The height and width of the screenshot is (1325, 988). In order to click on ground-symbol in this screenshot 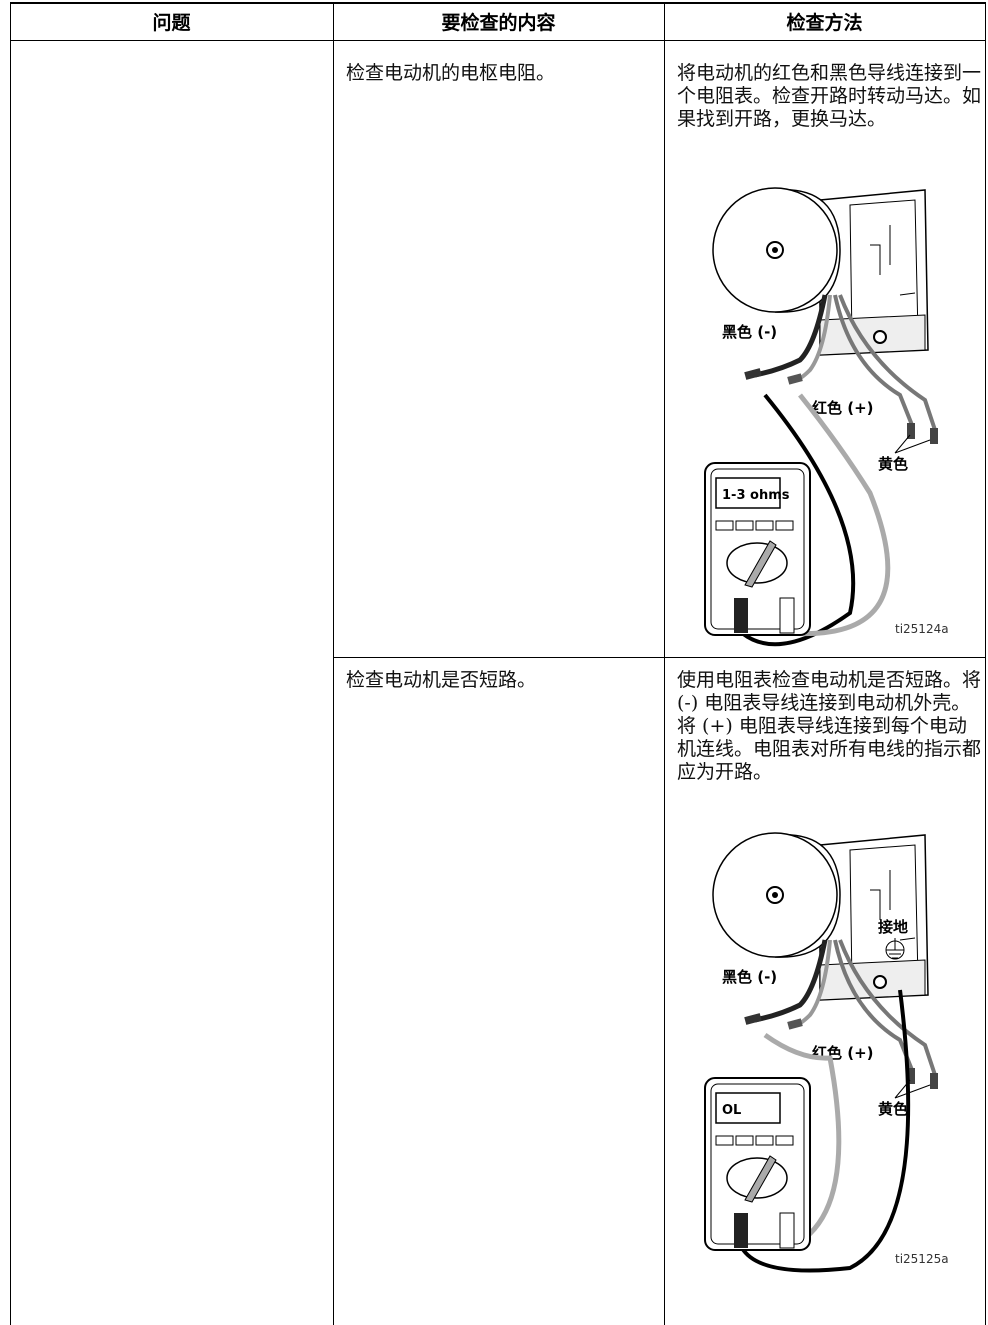, I will do `click(895, 948)`.